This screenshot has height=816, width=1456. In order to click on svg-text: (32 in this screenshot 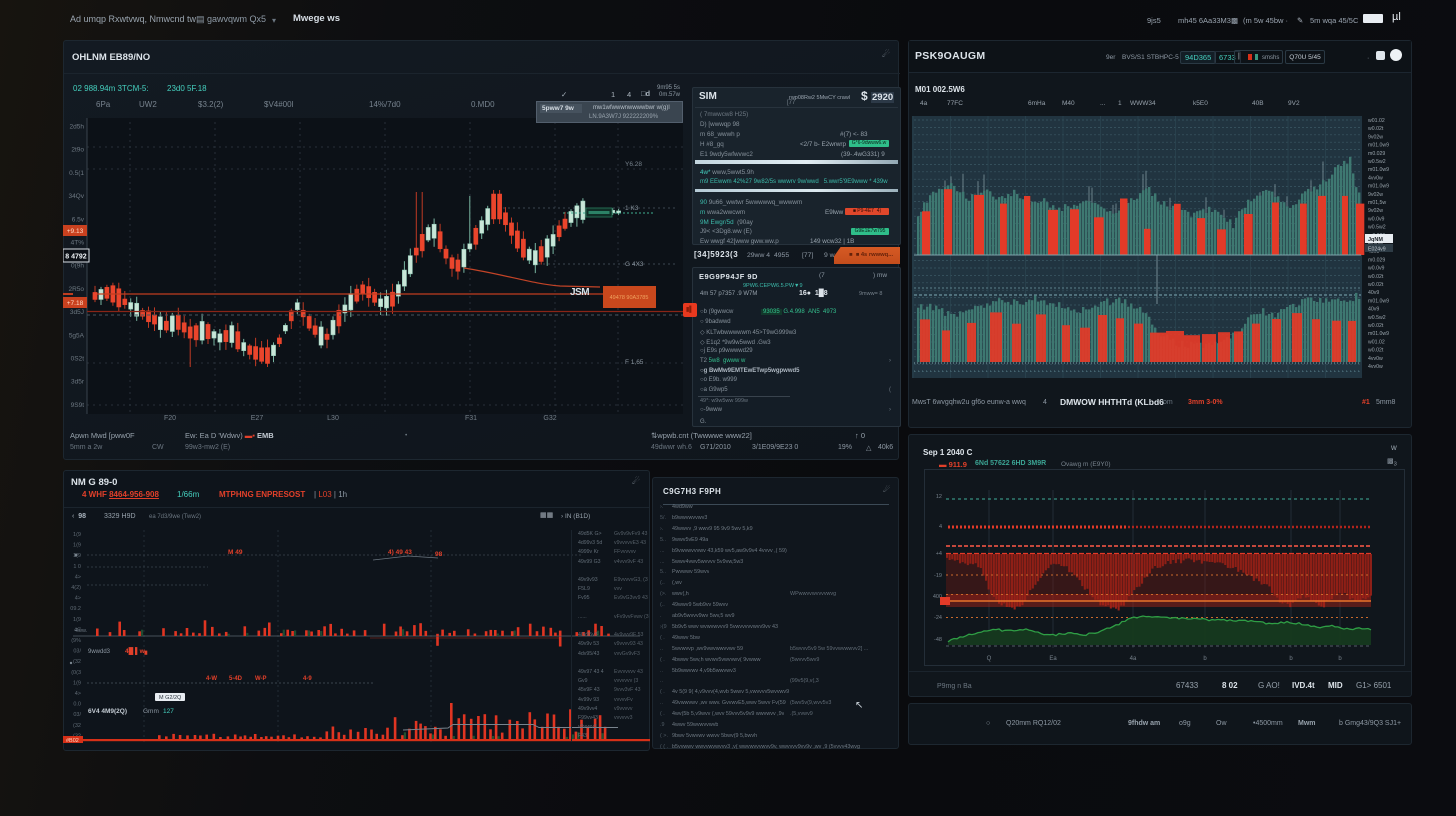, I will do `click(77, 662)`.